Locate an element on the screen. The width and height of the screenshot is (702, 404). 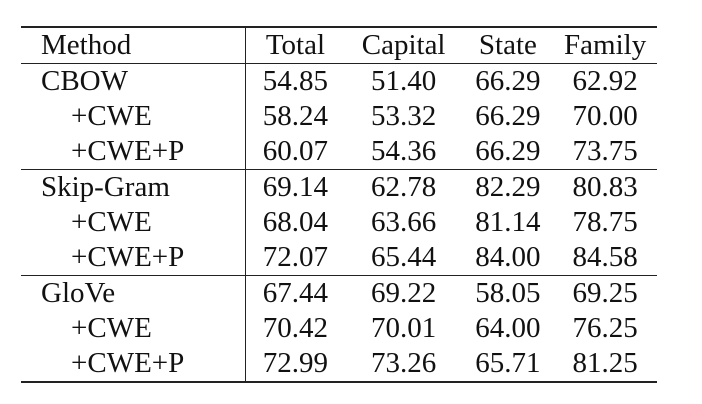
value-cell: 51.40 is located at coordinates (403, 81).